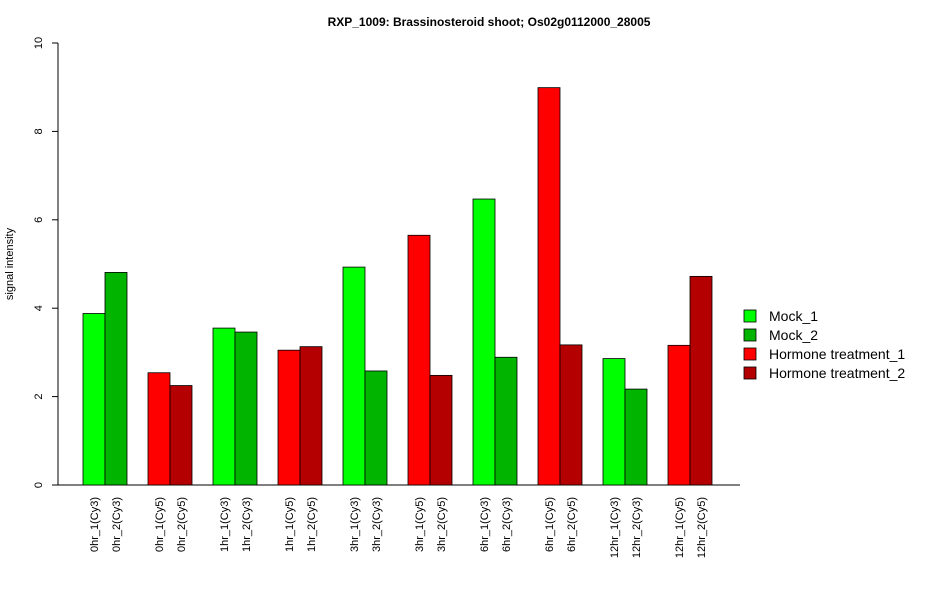  What do you see at coordinates (442, 524) in the screenshot?
I see `x-tick-label: 3hr_2(Cy5)` at bounding box center [442, 524].